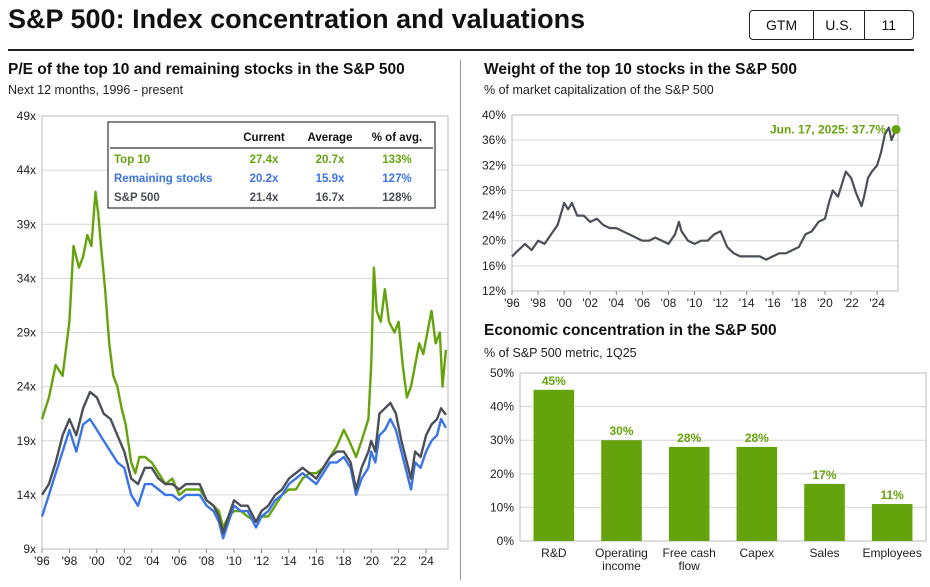 The width and height of the screenshot is (930, 587). What do you see at coordinates (397, 138) in the screenshot?
I see `table-header: % of avg.` at bounding box center [397, 138].